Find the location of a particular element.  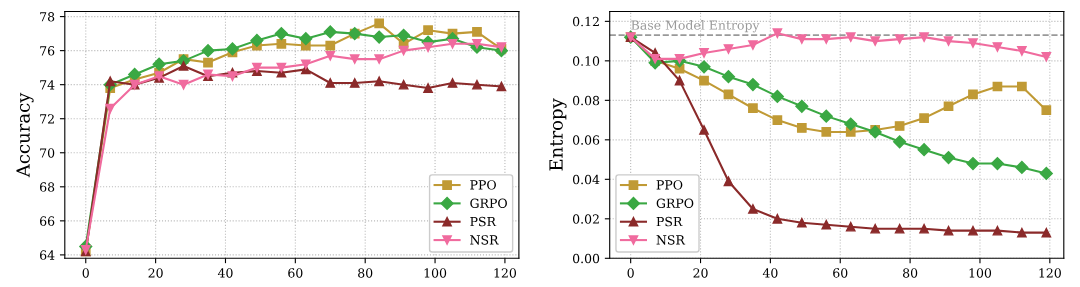

y-tick-label: 0.06 is located at coordinates (586, 140).